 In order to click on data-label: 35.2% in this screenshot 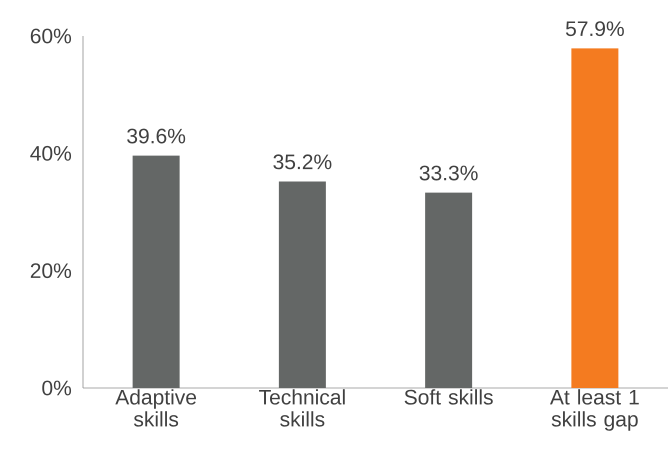, I will do `click(302, 162)`.